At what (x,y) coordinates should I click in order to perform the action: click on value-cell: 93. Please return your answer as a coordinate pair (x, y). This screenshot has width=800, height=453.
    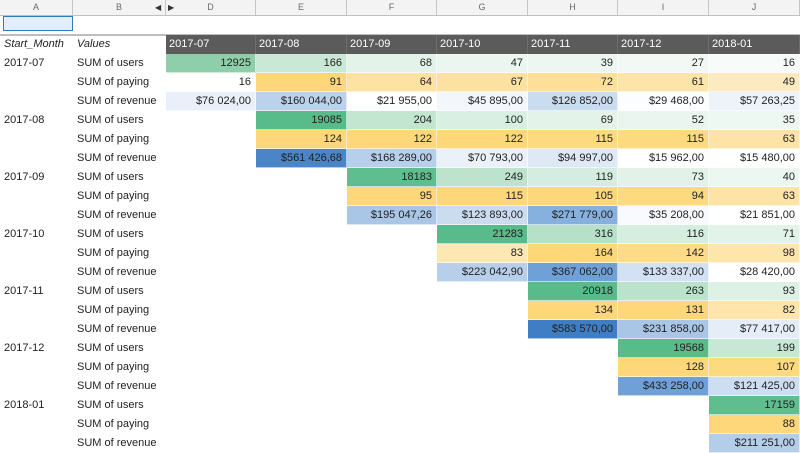
    Looking at the image, I should click on (754, 291).